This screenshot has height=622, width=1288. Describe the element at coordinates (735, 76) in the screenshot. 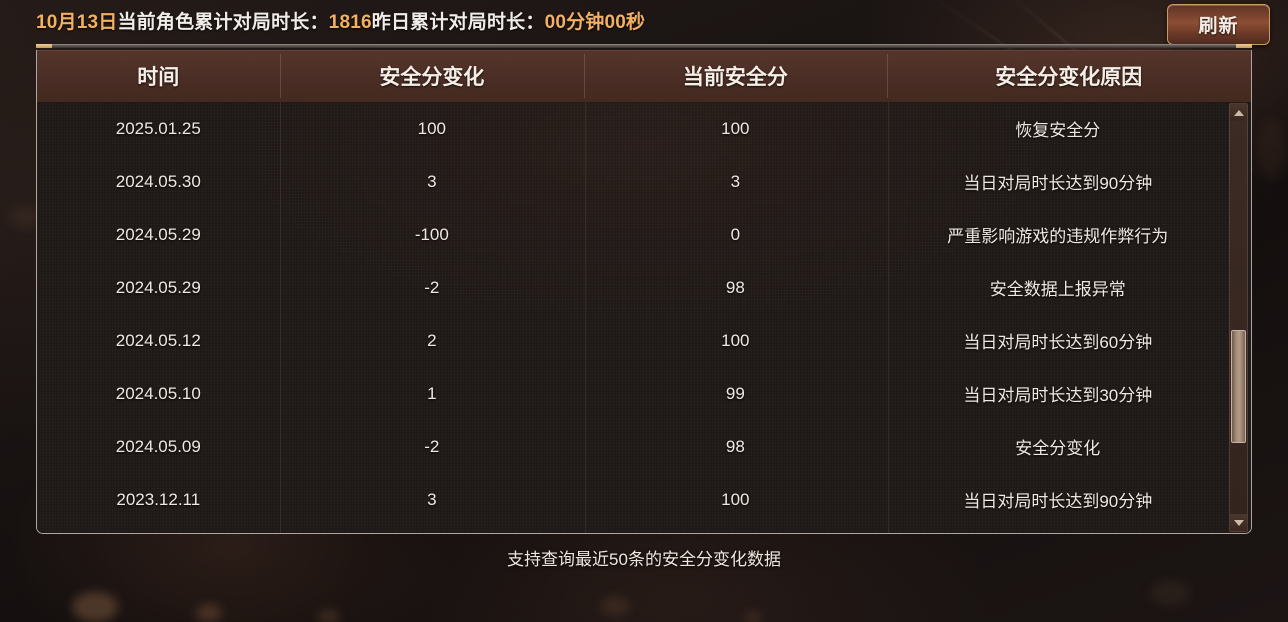

I see `column-header-2: 当前安全分` at that location.